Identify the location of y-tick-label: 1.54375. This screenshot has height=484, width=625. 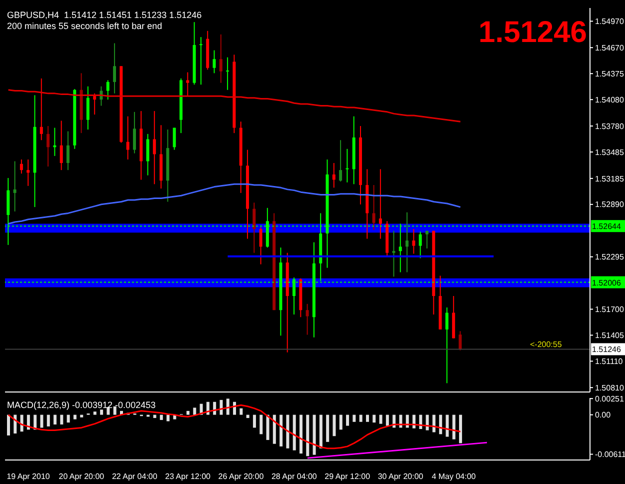
(609, 73).